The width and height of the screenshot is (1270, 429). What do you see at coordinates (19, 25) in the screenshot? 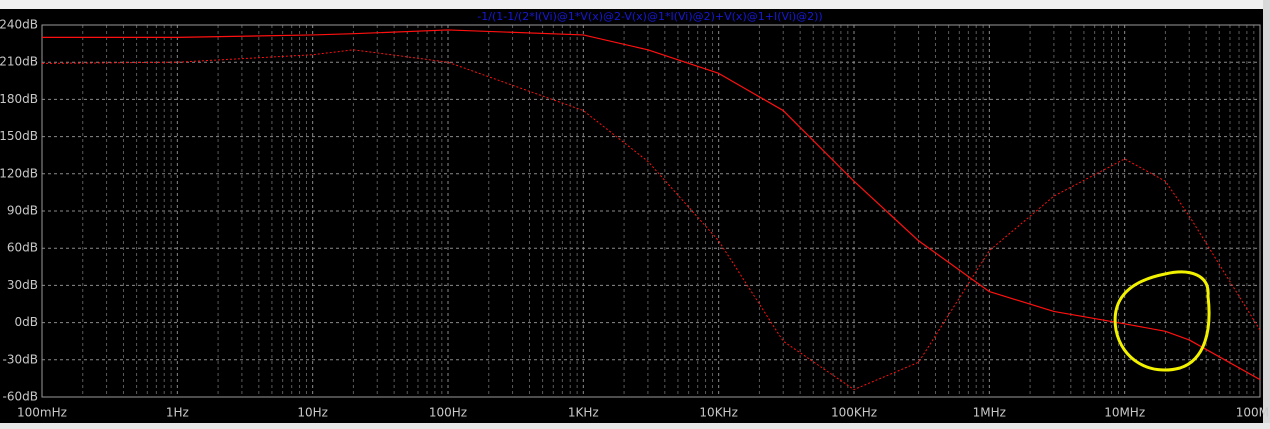
I see `y-tick-label: 240dB` at bounding box center [19, 25].